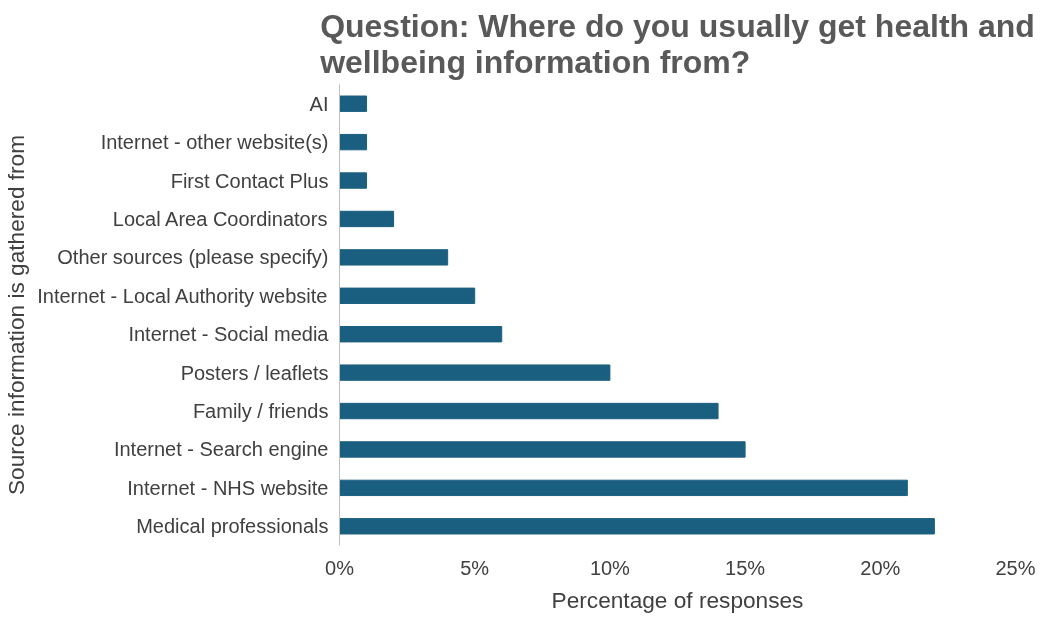  I want to click on x-tick-label: 10%, so click(610, 567).